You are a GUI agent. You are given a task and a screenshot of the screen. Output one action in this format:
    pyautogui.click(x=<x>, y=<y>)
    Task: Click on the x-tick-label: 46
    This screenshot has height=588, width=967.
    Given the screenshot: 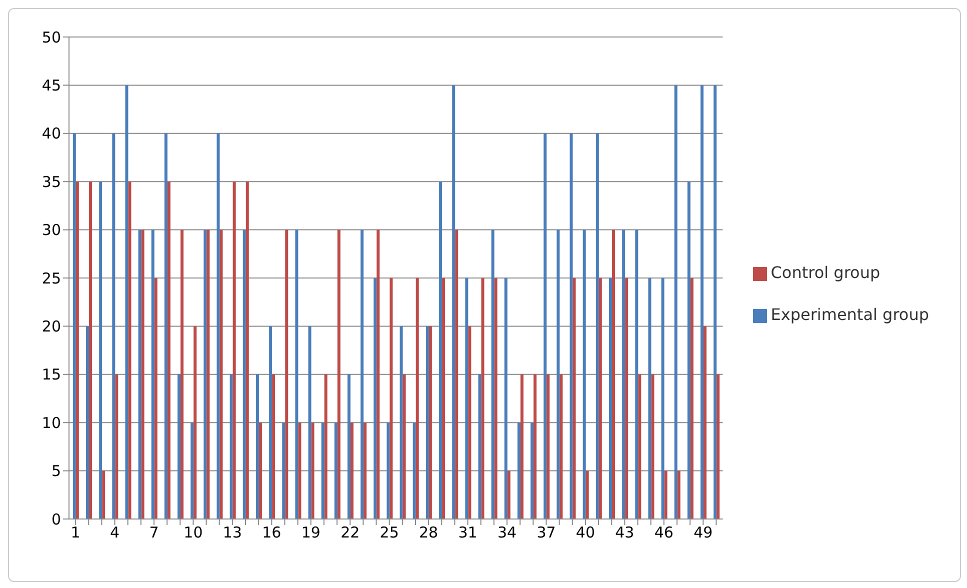 What is the action you would take?
    pyautogui.click(x=664, y=533)
    